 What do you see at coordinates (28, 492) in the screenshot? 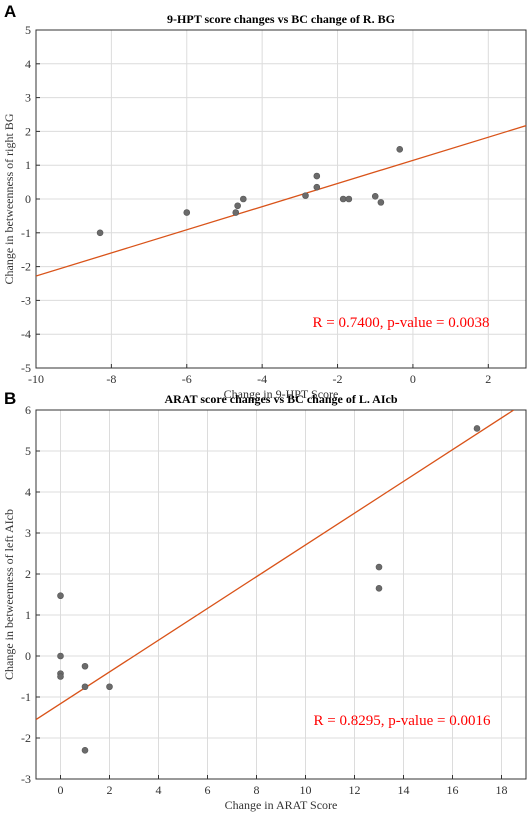
I see `panel-b-y-tick-label: 4` at bounding box center [28, 492].